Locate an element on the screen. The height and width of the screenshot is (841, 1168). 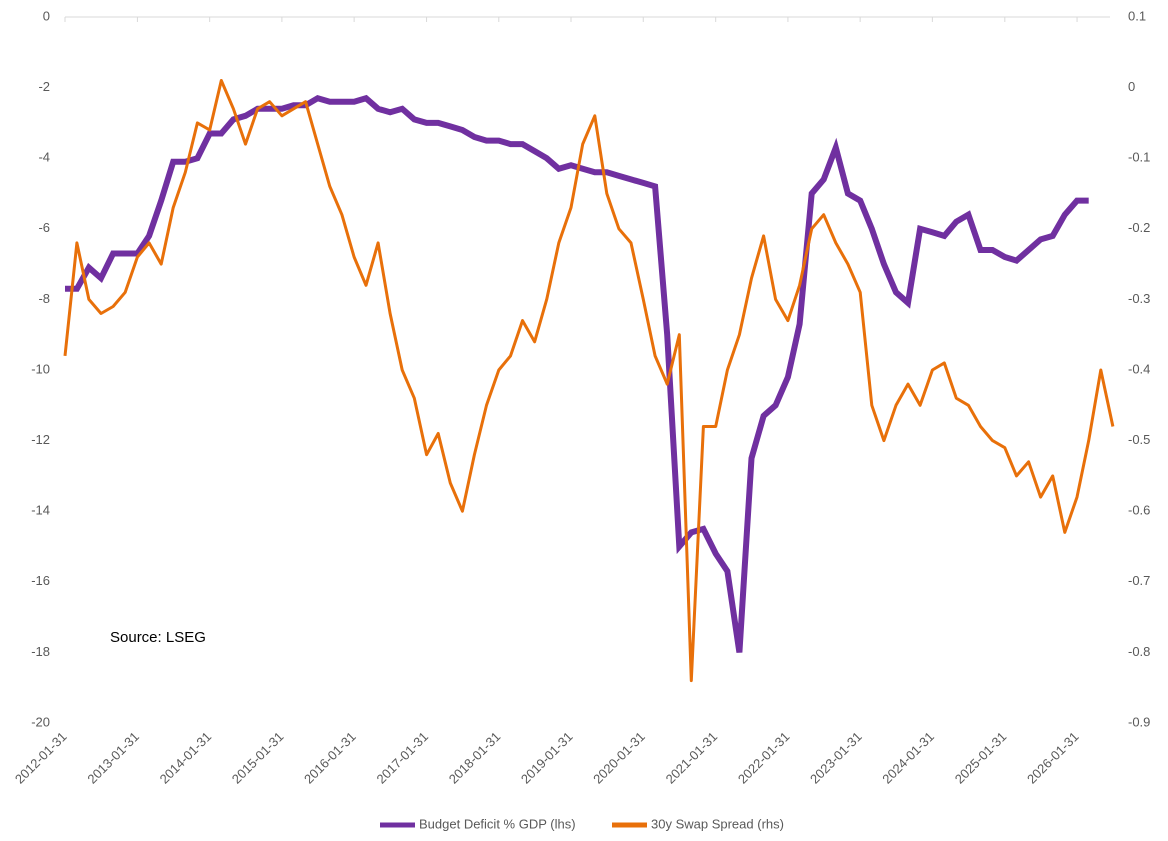
y2-tick-label: -0.7 is located at coordinates (1139, 580).